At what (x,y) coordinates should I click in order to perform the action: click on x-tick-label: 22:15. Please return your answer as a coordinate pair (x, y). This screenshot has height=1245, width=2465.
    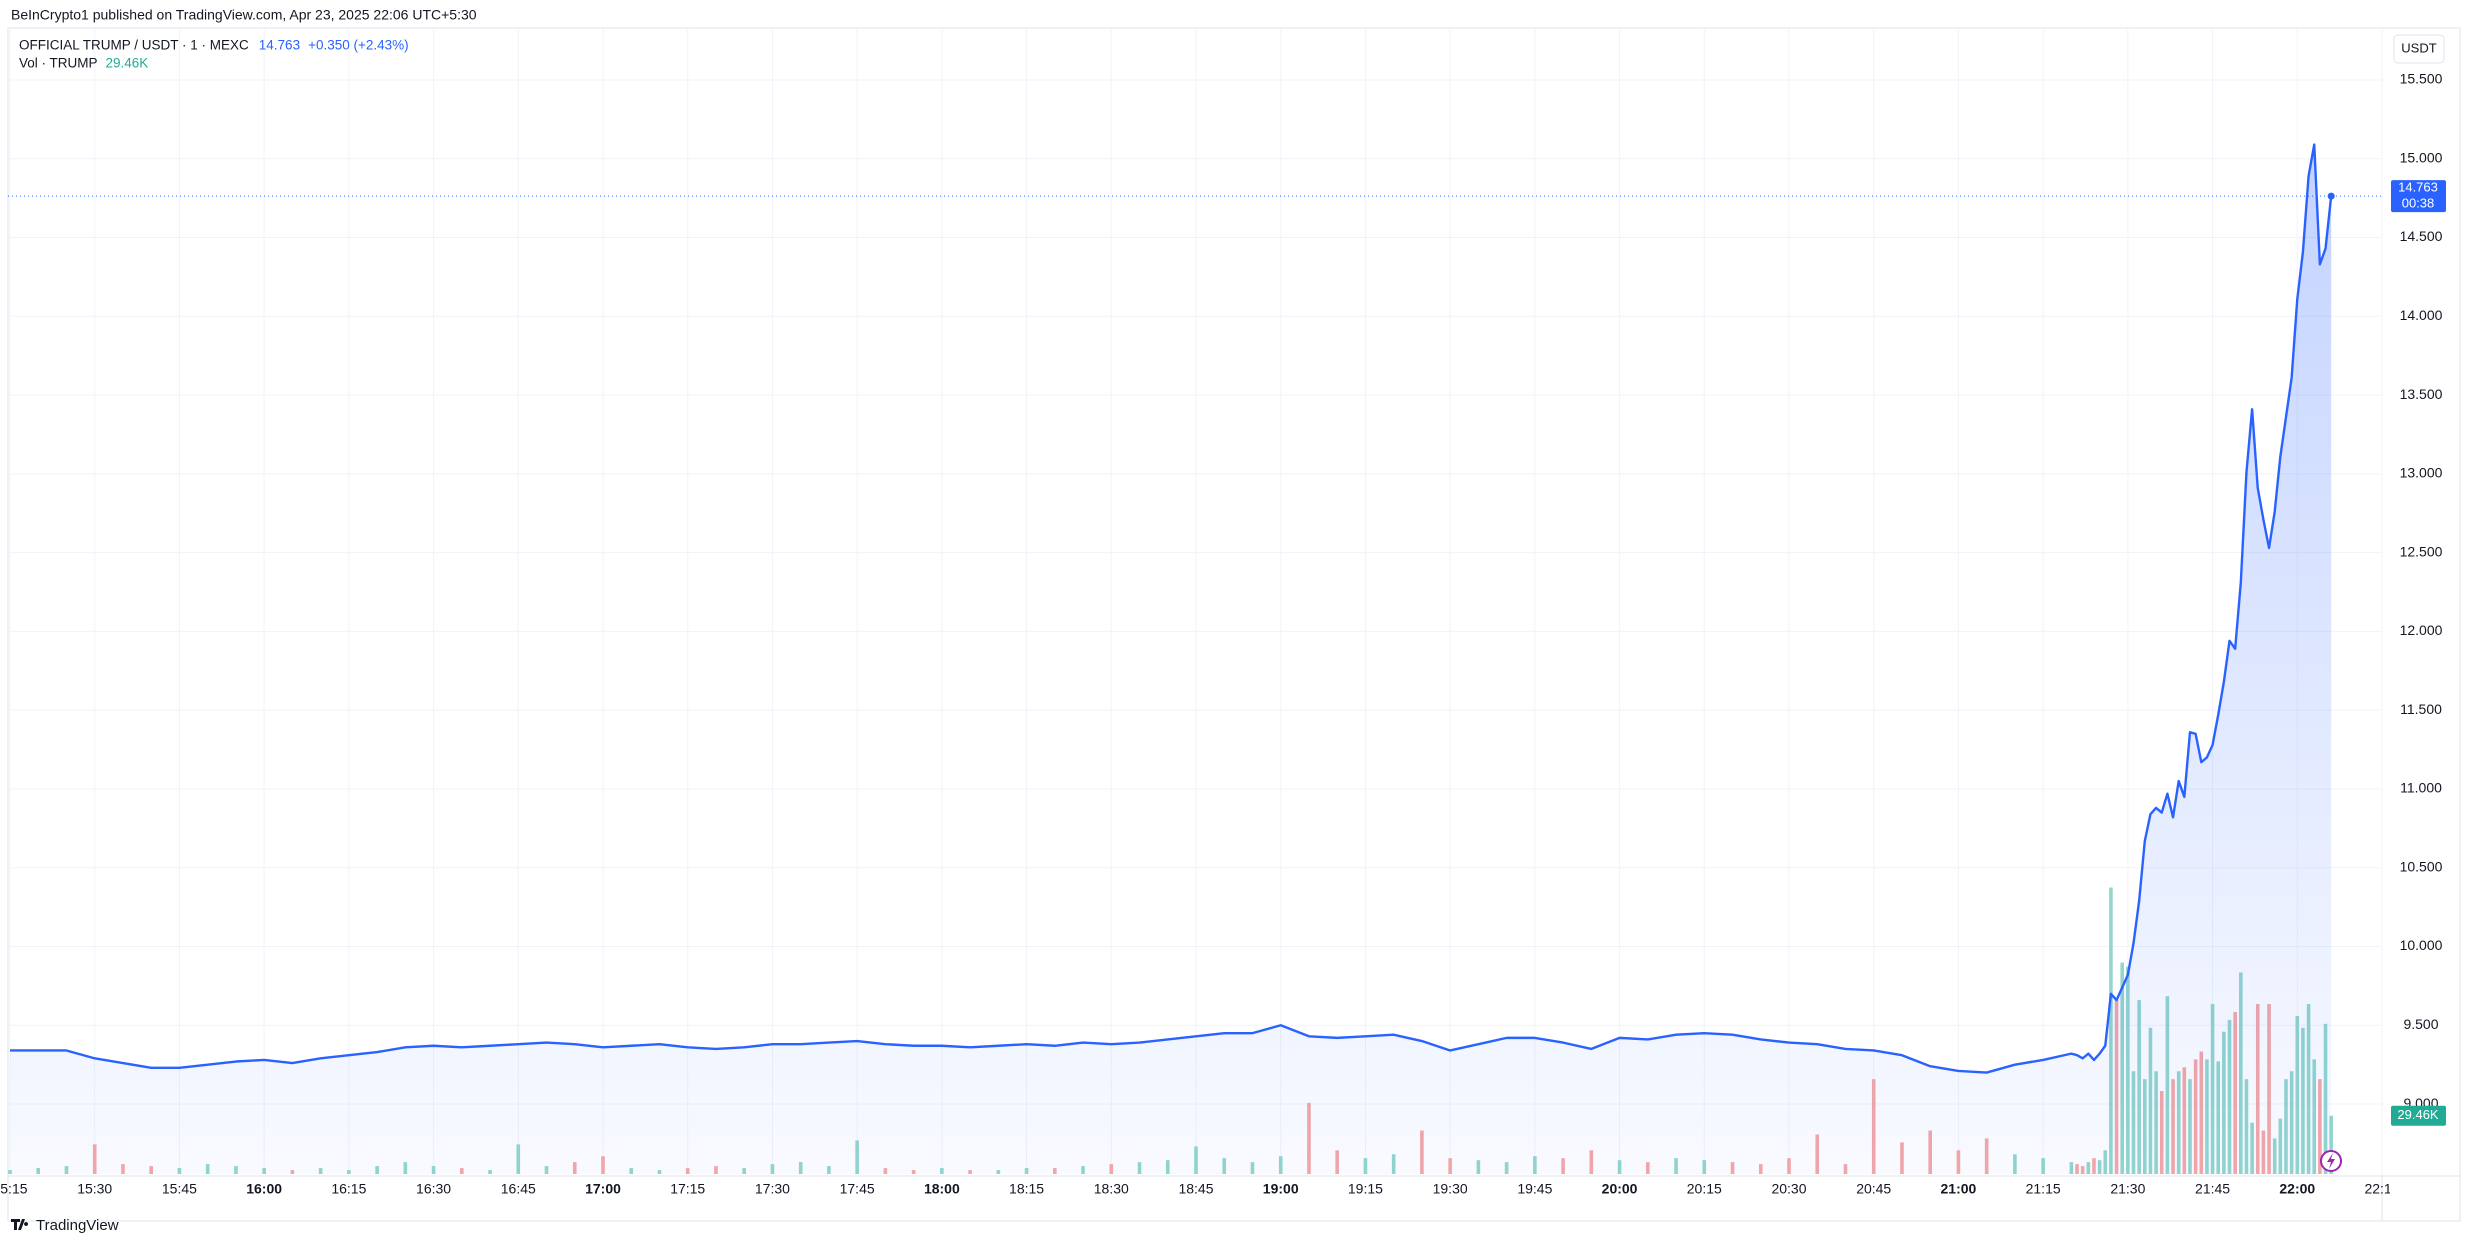
    Looking at the image, I should click on (2381, 1189).